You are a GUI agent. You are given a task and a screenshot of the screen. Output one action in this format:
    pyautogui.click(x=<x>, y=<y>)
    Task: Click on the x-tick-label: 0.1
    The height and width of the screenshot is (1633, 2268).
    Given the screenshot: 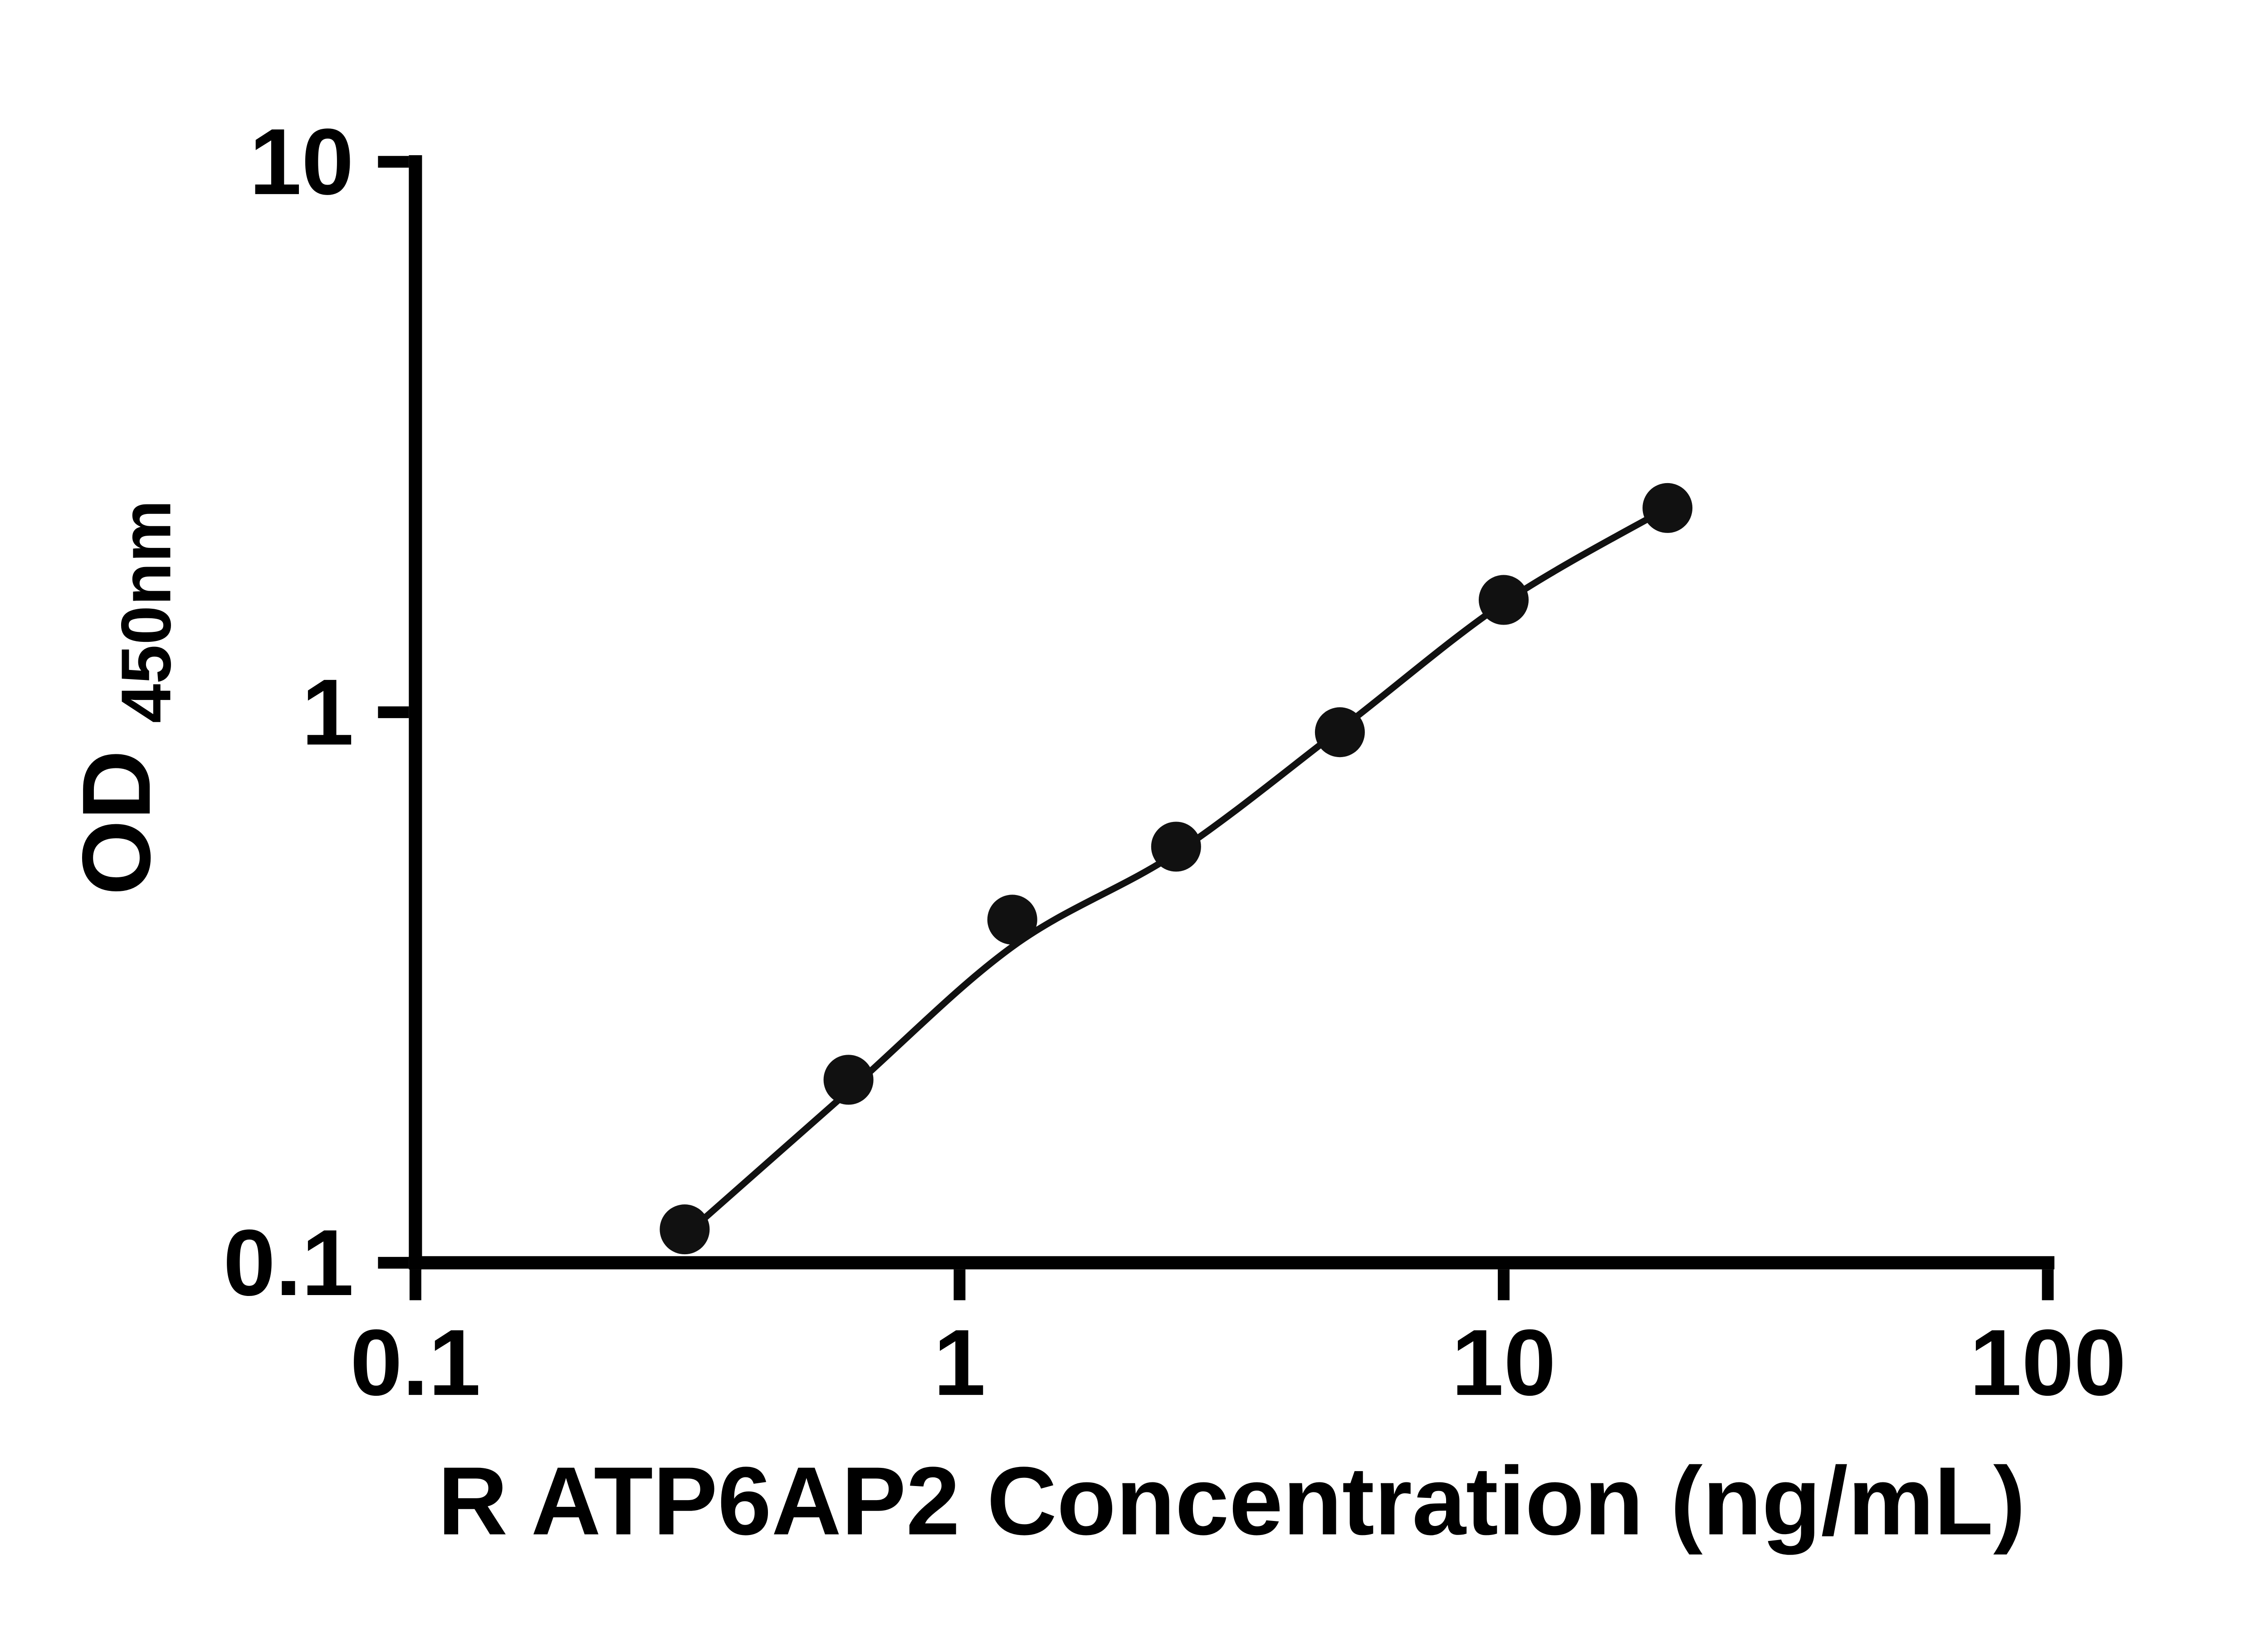 What is the action you would take?
    pyautogui.click(x=415, y=1362)
    